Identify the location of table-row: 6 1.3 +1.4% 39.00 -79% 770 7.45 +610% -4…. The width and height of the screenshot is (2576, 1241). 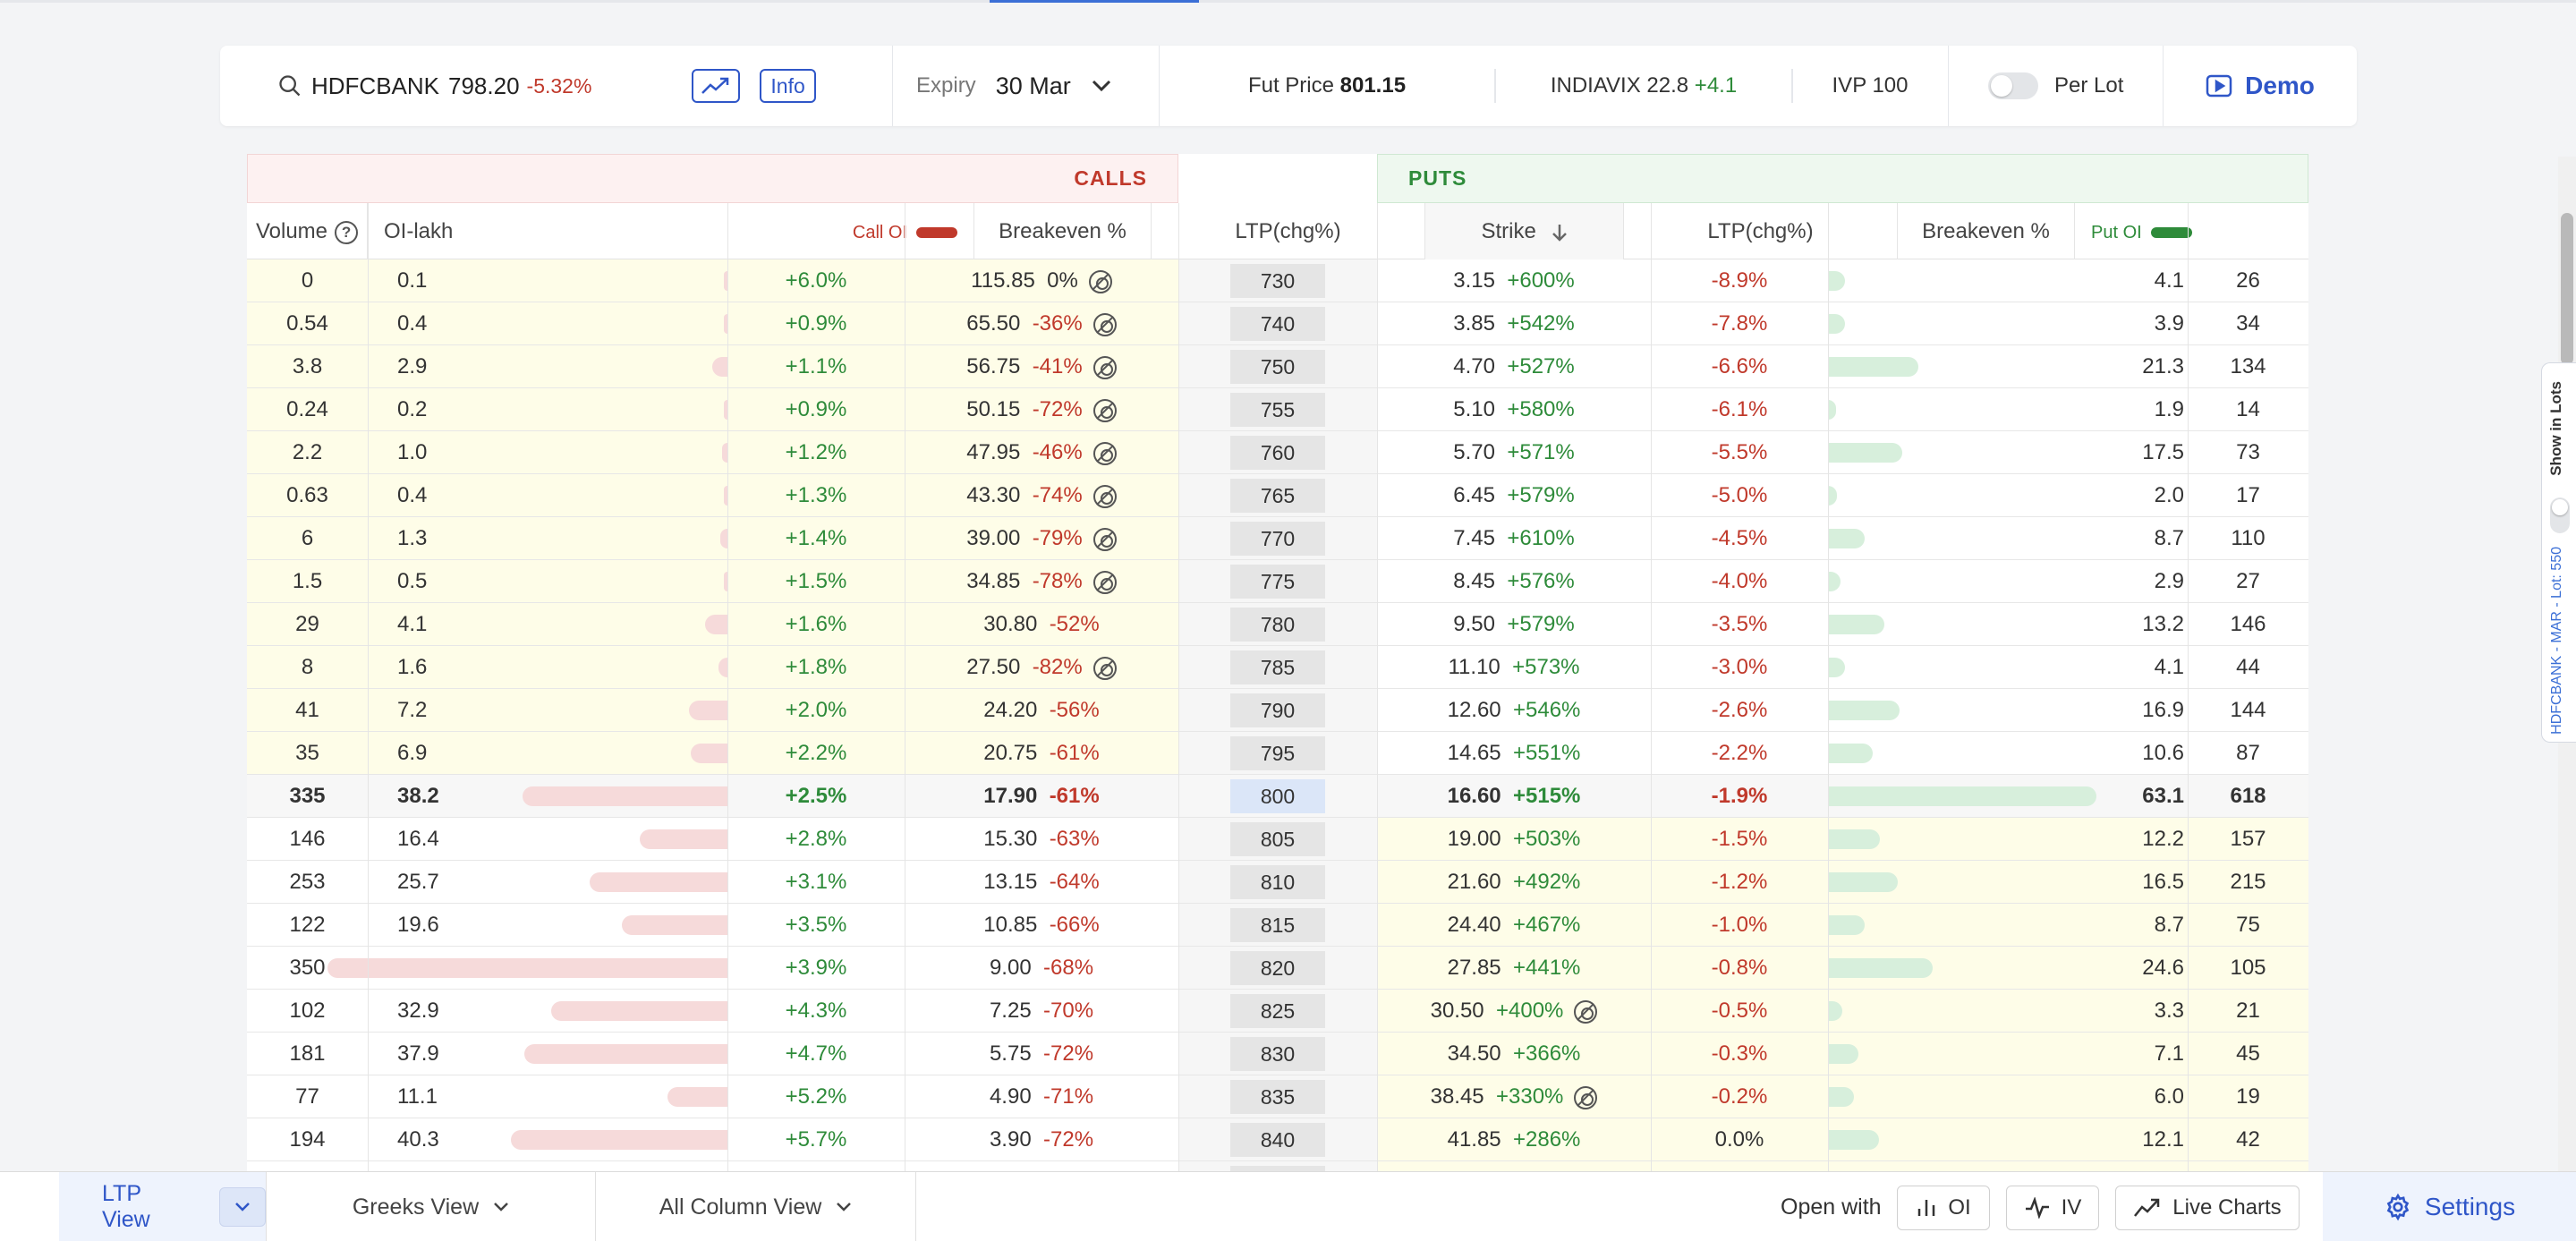
(1277, 538).